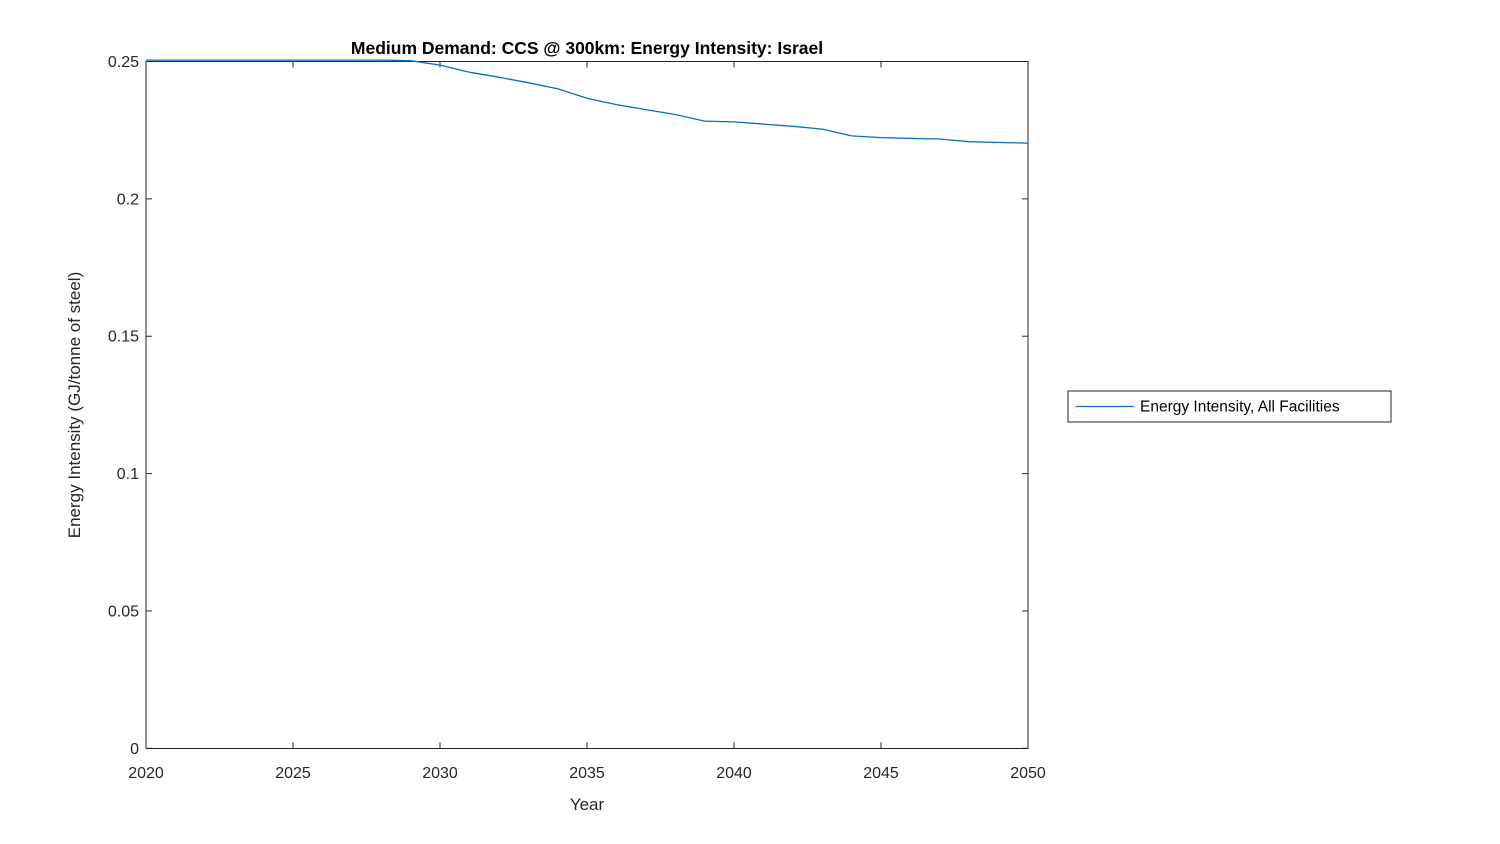 This screenshot has height=844, width=1500. Describe the element at coordinates (123, 337) in the screenshot. I see `y-tick-label: 0.15` at that location.